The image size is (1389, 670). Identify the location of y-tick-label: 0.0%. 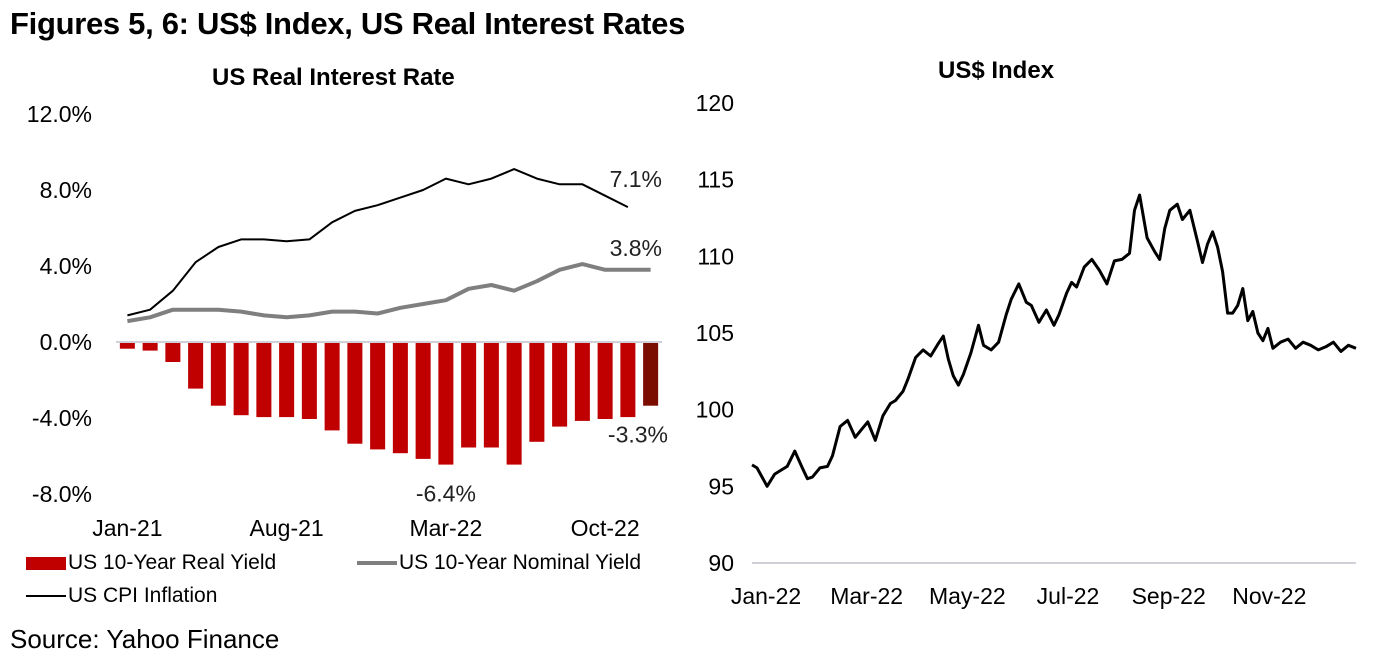
(66, 342).